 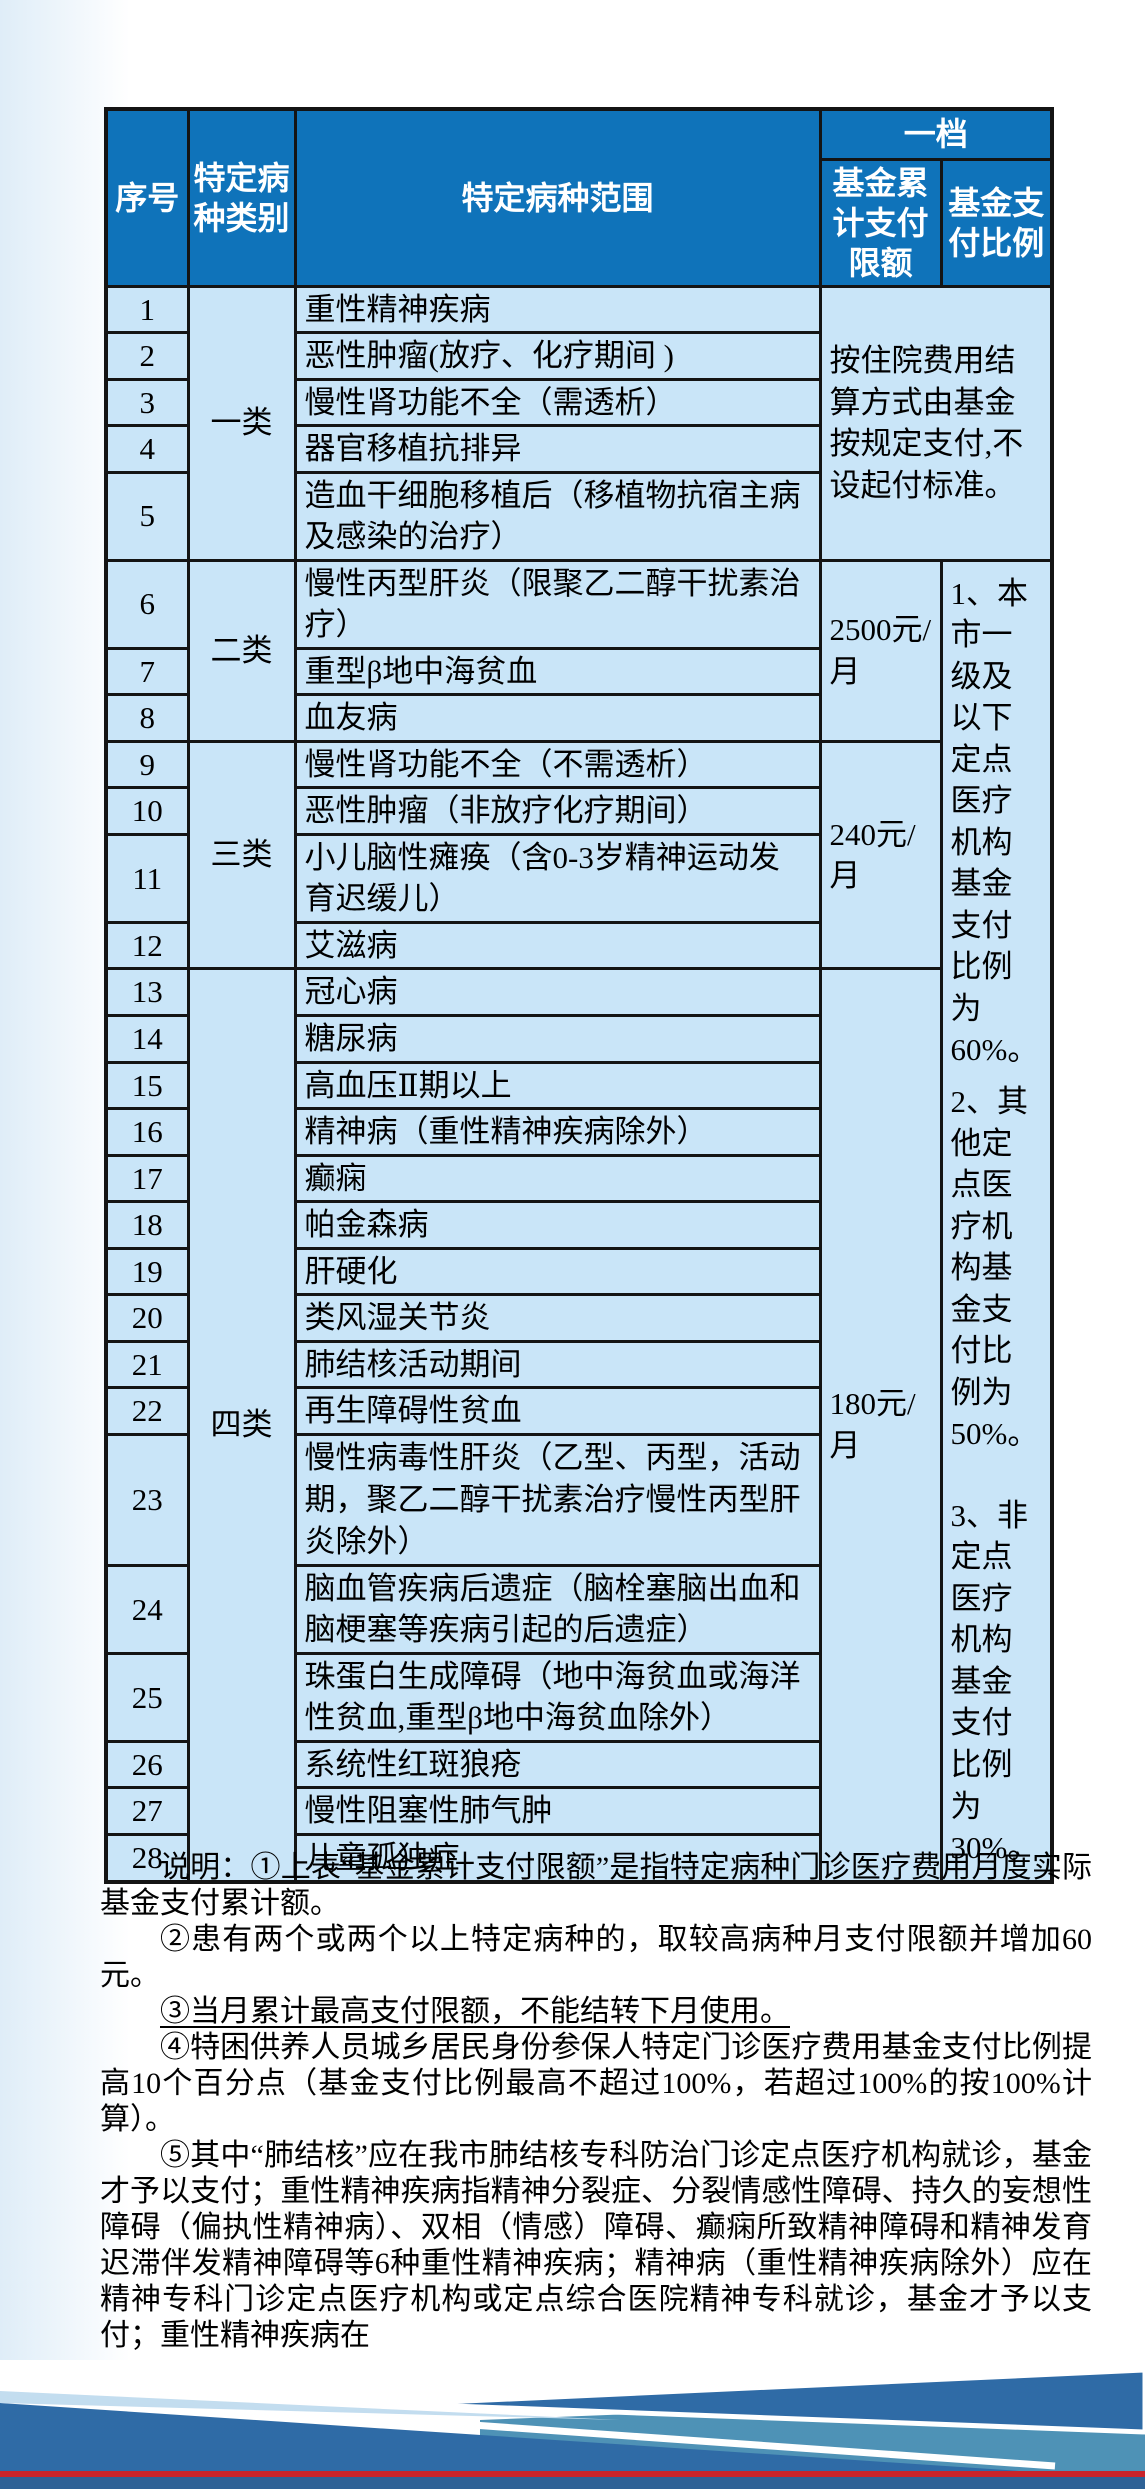 I want to click on table-row: 4 器官移植抗排异, so click(x=578, y=449).